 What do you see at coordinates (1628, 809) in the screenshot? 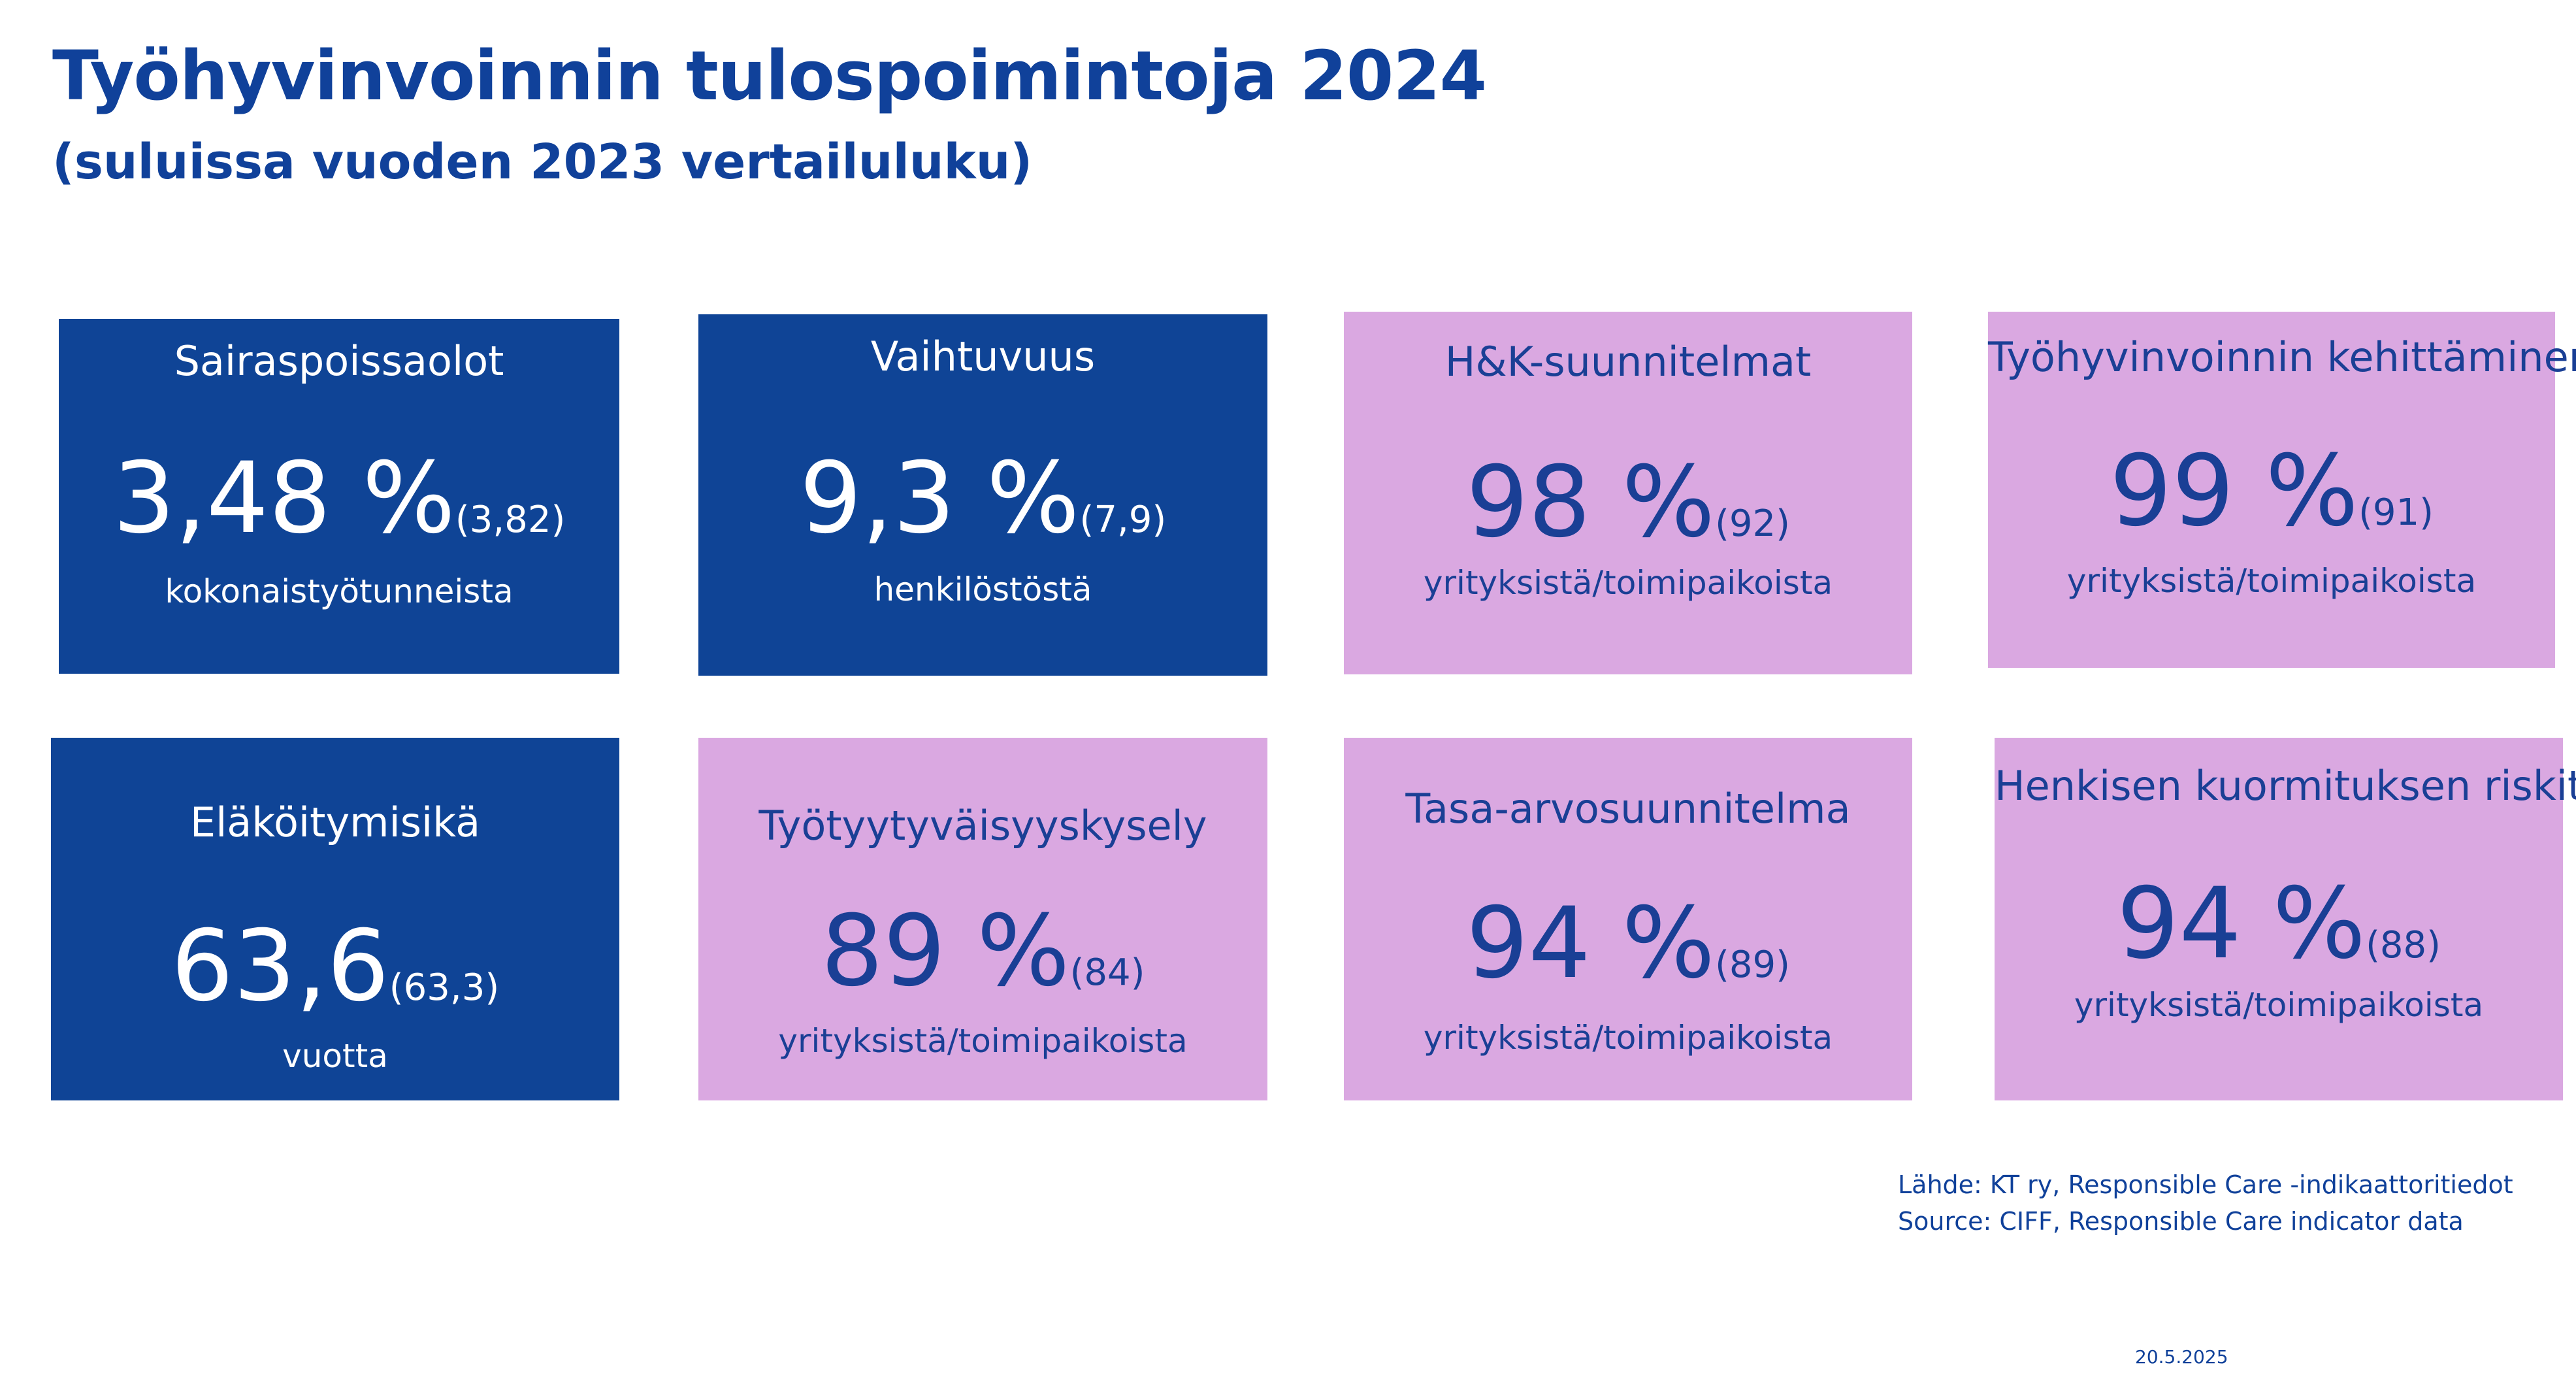
I see `tile-label: Tasa-arvosuunnitelma` at bounding box center [1628, 809].